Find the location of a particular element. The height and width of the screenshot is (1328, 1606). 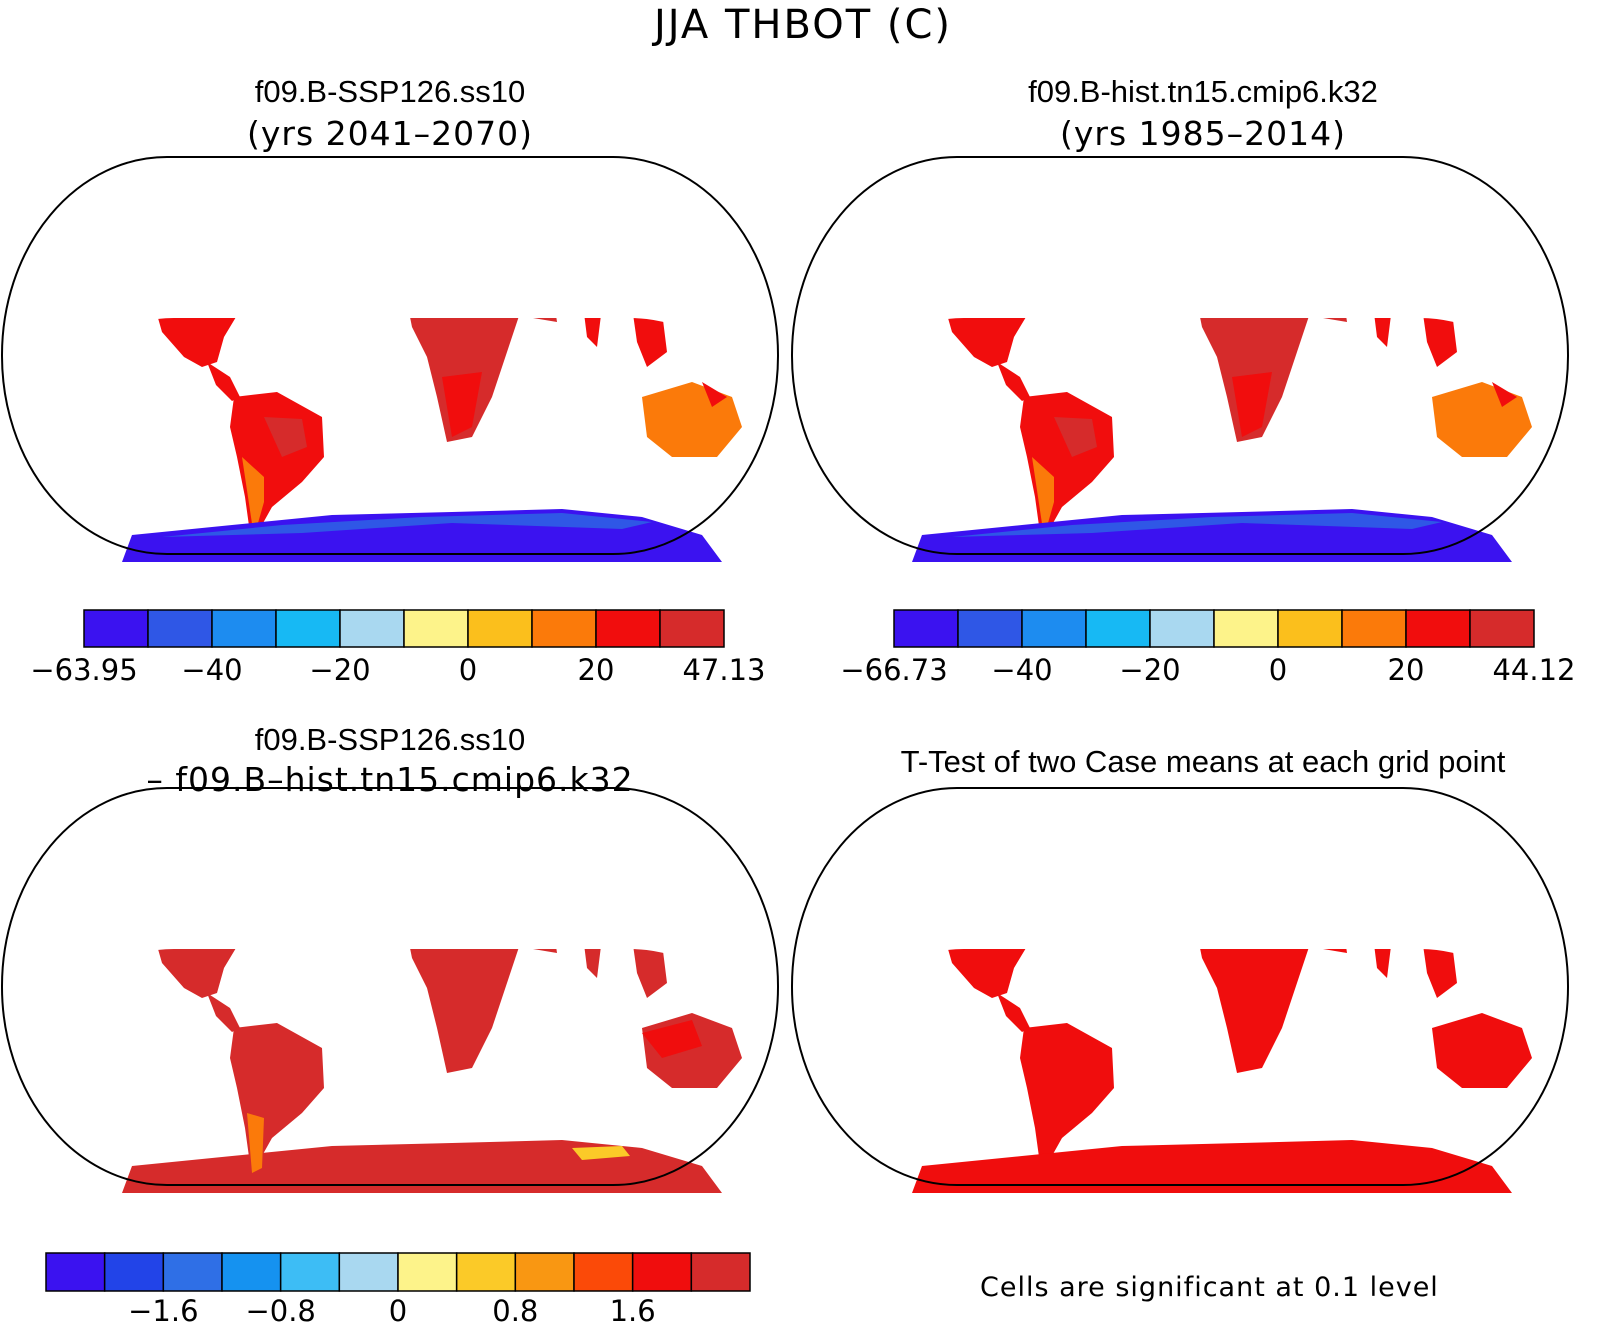

panel-3-case-title: f09.B-SSP126.ss10 is located at coordinates (390, 739).